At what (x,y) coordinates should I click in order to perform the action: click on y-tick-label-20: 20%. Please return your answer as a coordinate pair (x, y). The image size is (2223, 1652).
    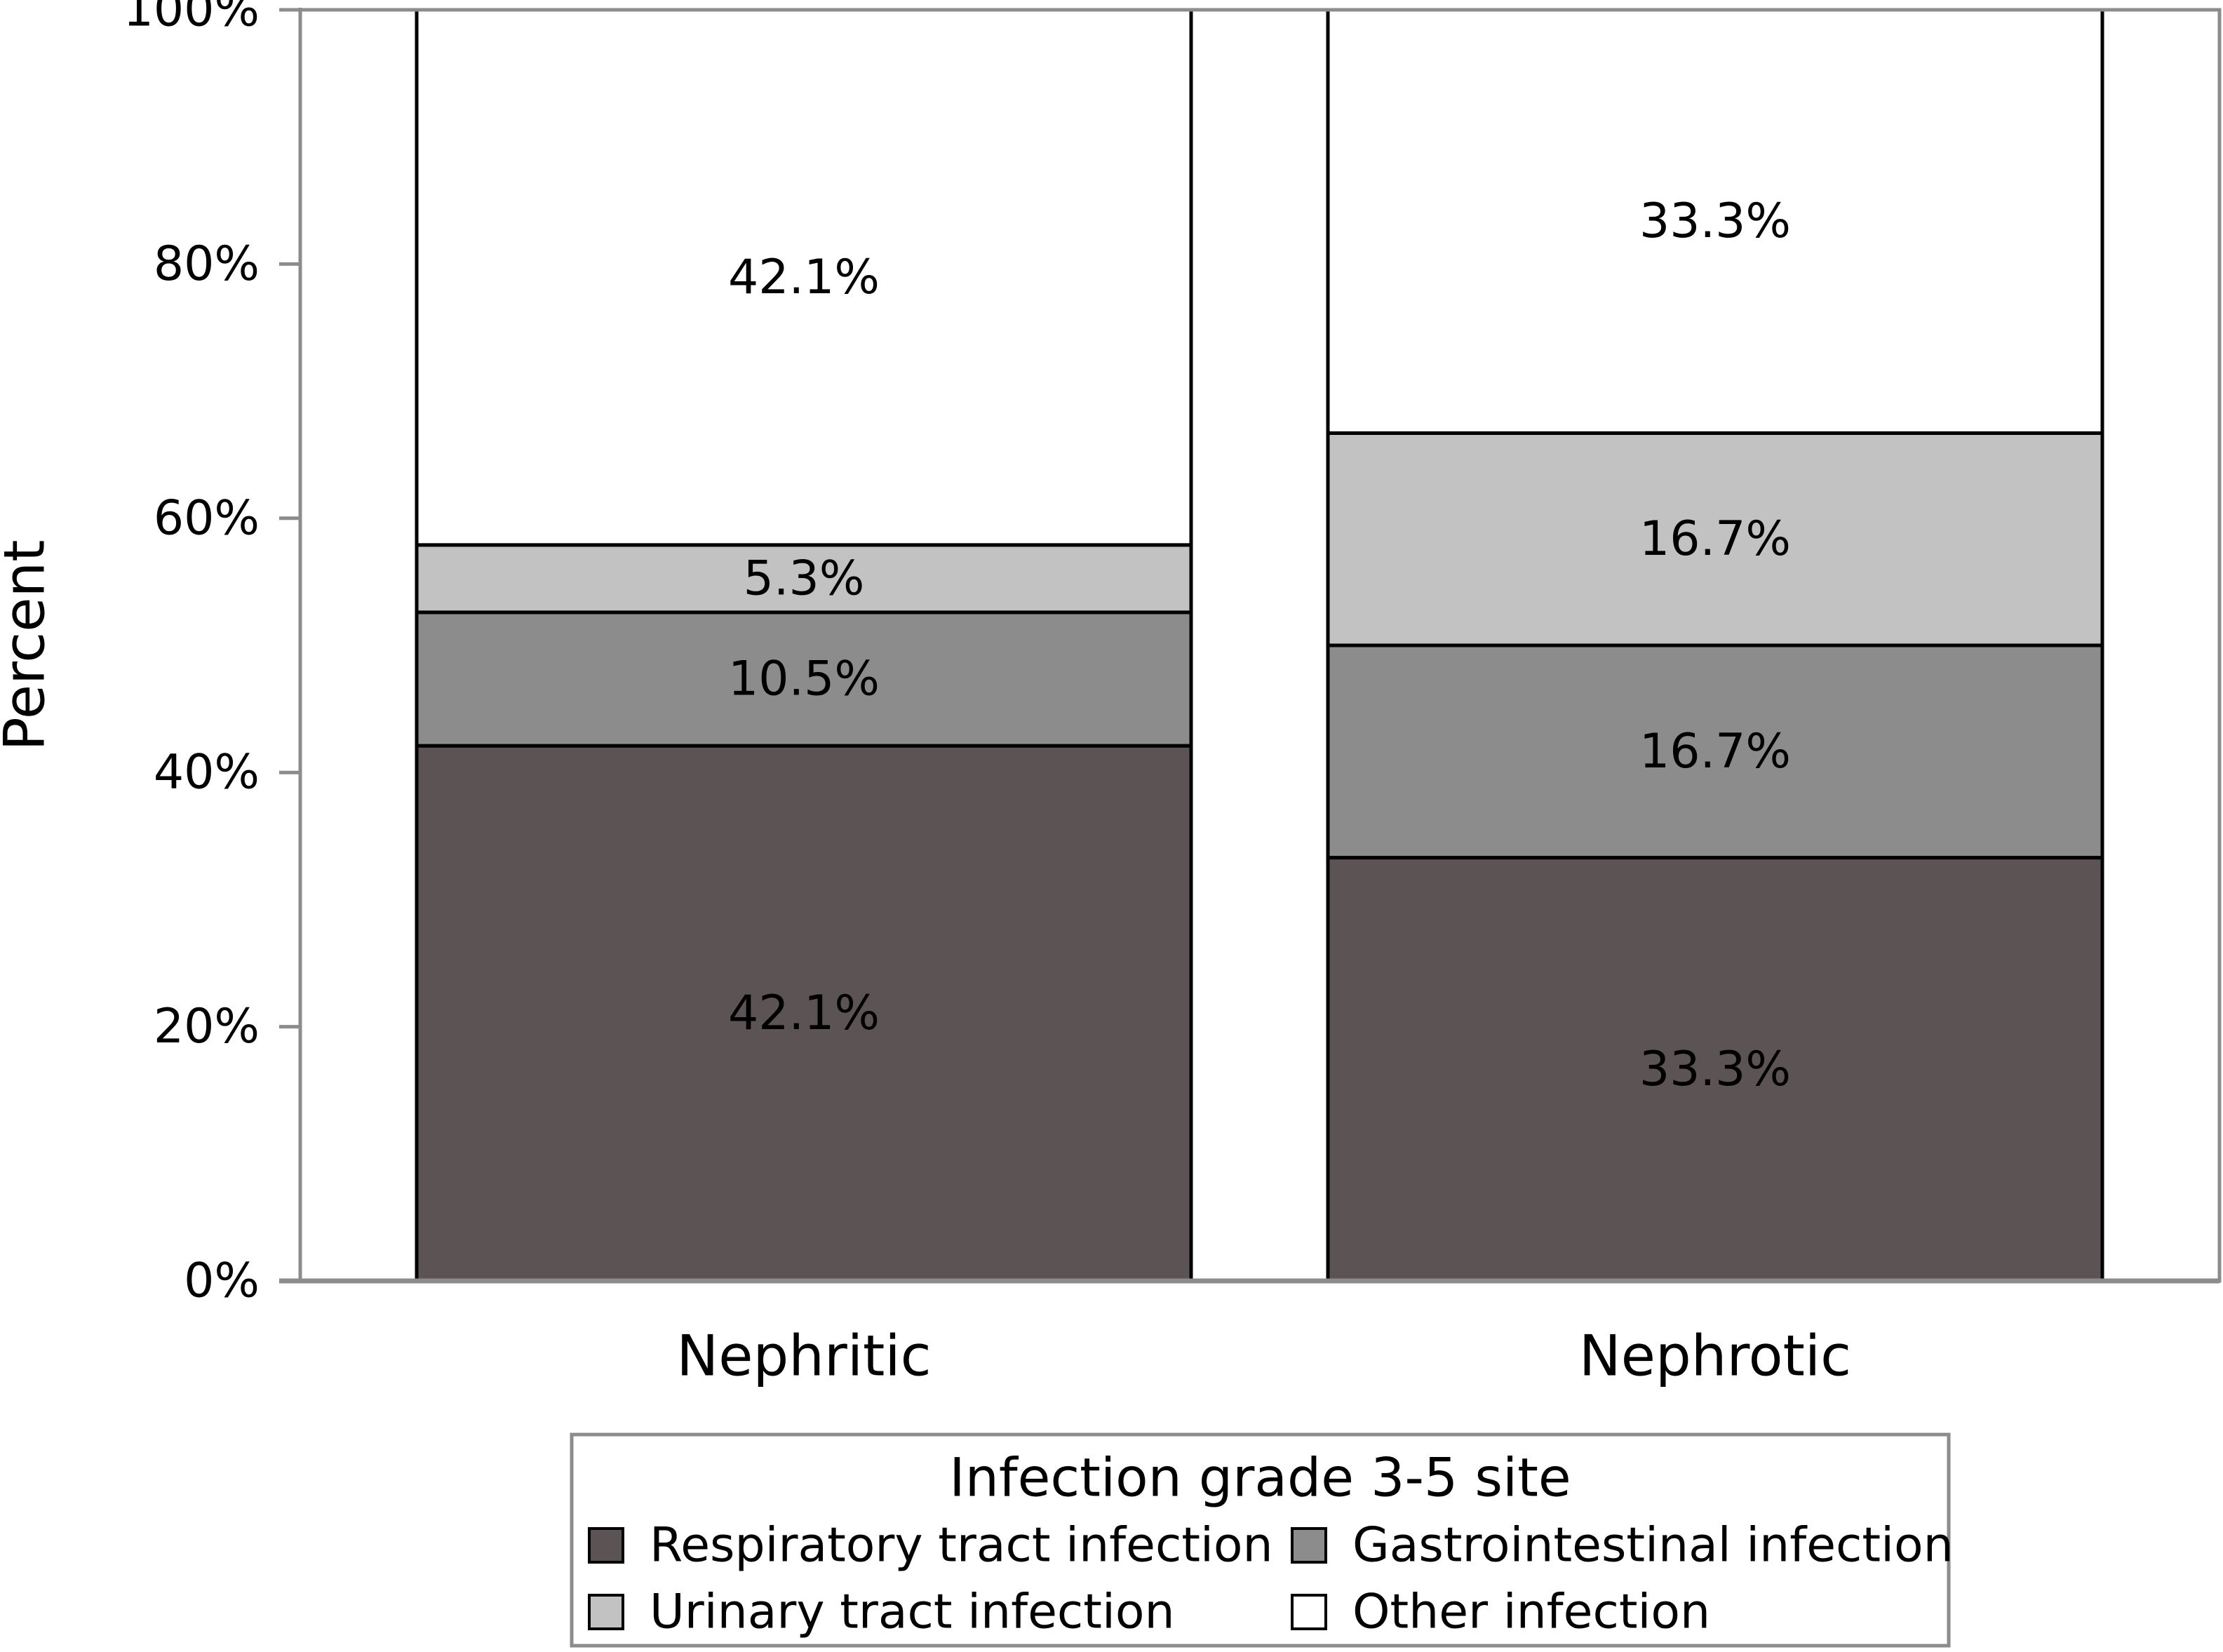
    Looking at the image, I should click on (207, 1026).